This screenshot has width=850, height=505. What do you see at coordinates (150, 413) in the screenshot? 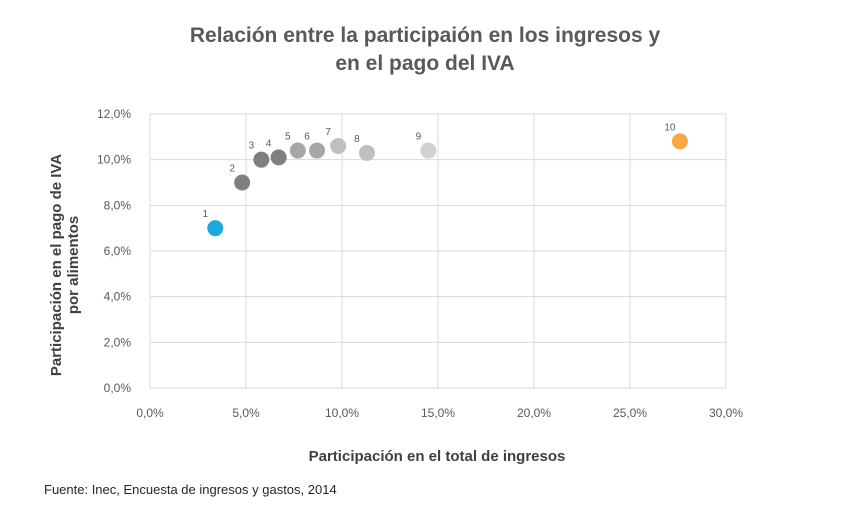
I see `x-tick-label: 0,0%` at bounding box center [150, 413].